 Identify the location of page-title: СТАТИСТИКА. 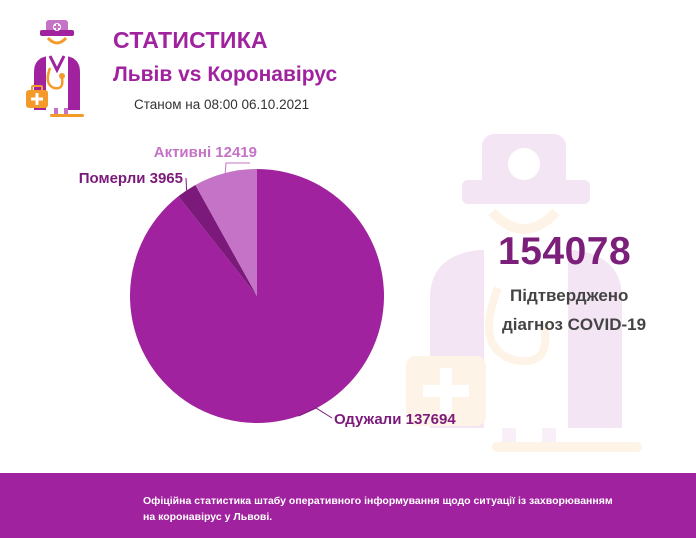
(190, 40).